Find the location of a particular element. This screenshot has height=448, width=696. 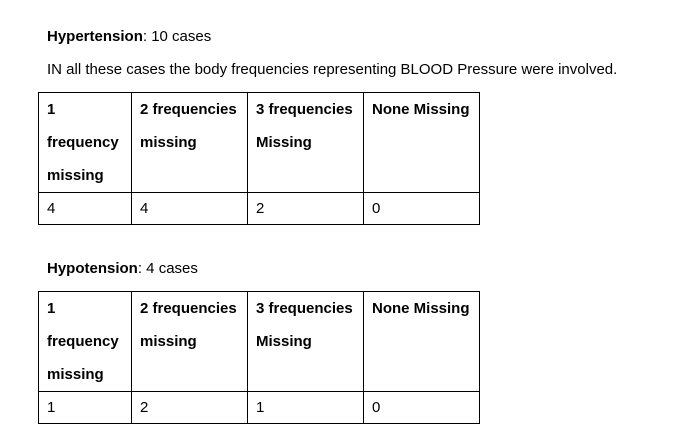

hypotension-label: Hypotension is located at coordinates (92, 268).